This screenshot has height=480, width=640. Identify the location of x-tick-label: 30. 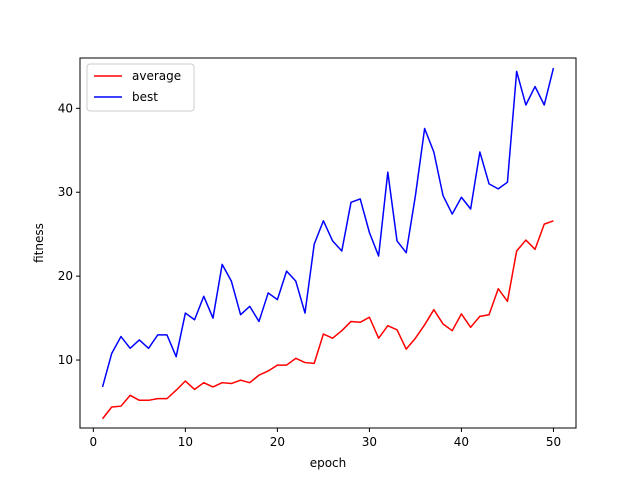
(369, 442).